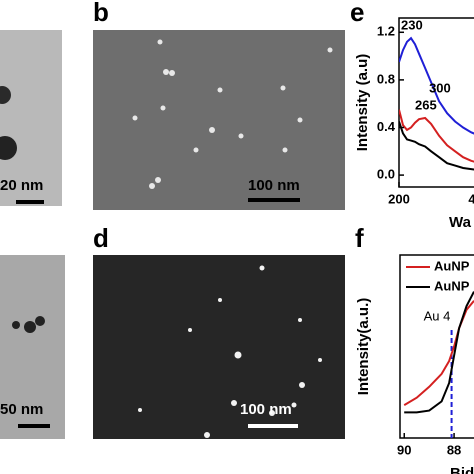  What do you see at coordinates (21, 409) in the screenshot?
I see `scale-bar-label: 50 nm` at bounding box center [21, 409].